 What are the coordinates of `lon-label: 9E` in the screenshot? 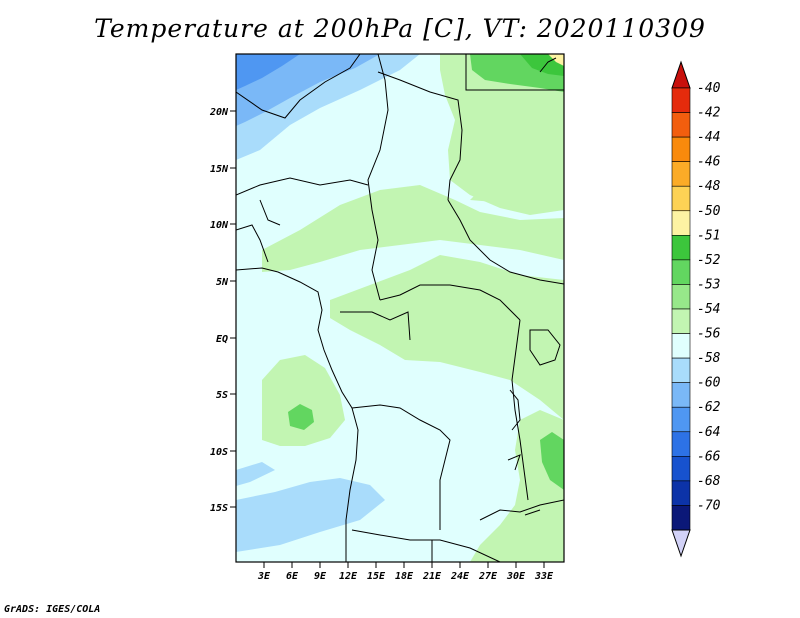 It's located at (320, 576).